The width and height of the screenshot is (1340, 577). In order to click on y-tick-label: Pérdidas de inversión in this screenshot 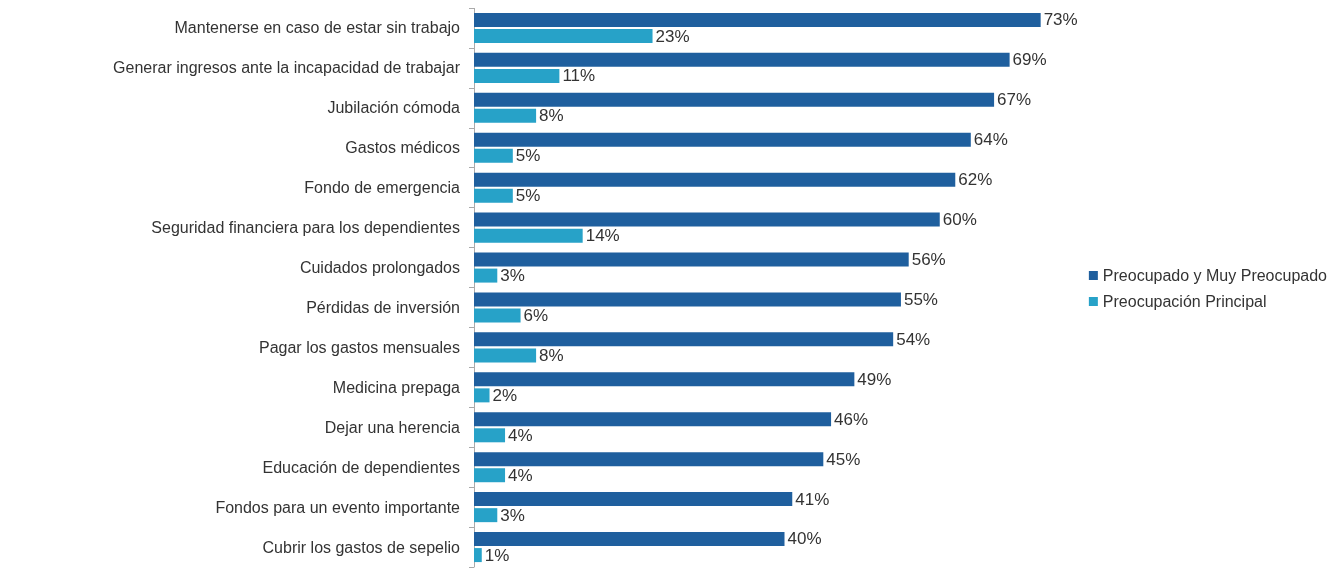, I will do `click(383, 307)`.